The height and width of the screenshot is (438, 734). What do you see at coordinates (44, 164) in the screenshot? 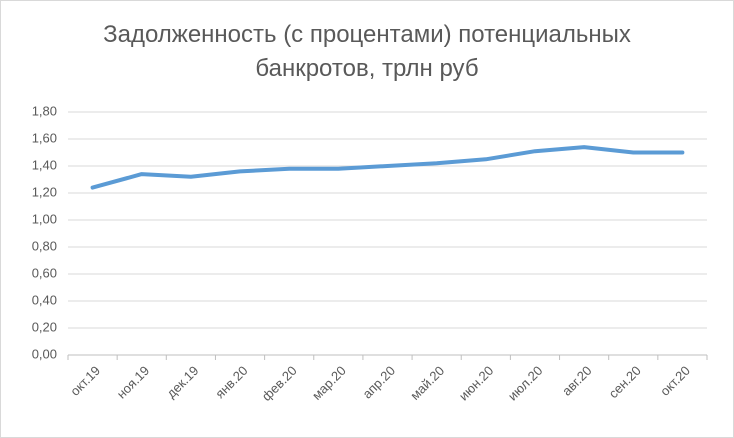
I see `y-tick-label: 1,40` at bounding box center [44, 164].